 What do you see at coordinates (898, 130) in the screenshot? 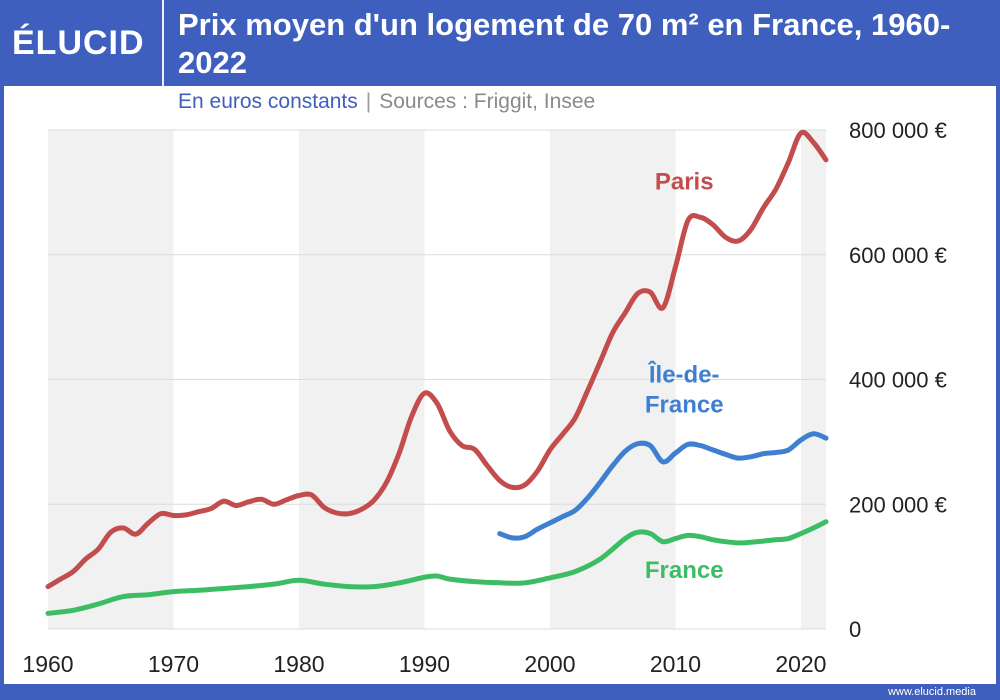
I see `y-tick-label: 800 000 €` at bounding box center [898, 130].